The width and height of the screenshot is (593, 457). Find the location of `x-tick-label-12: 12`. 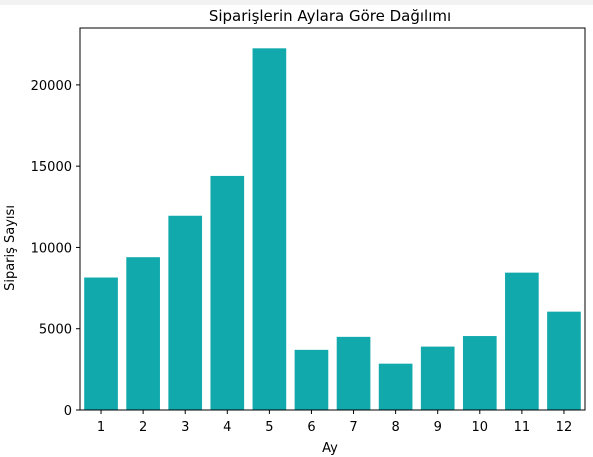

x-tick-label-12: 12 is located at coordinates (564, 427).